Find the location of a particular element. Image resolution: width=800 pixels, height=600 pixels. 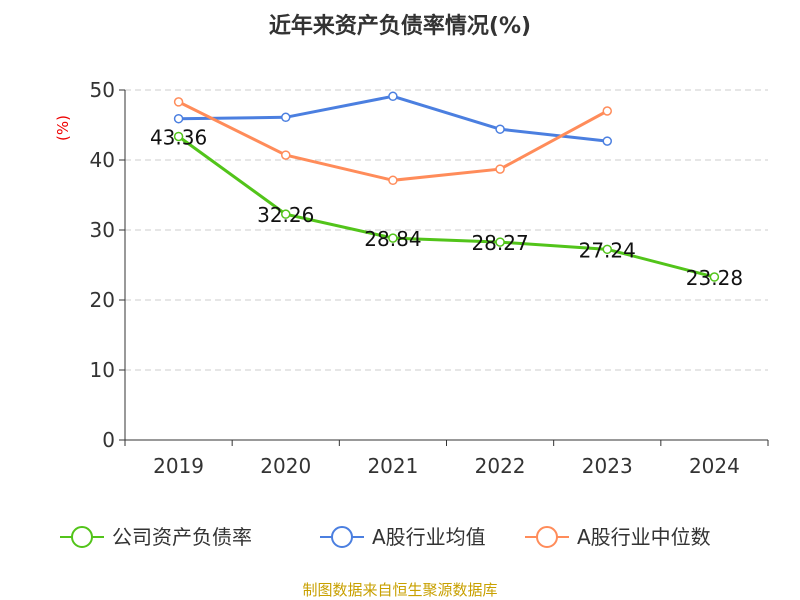

data-label: 28.27 is located at coordinates (499, 243).